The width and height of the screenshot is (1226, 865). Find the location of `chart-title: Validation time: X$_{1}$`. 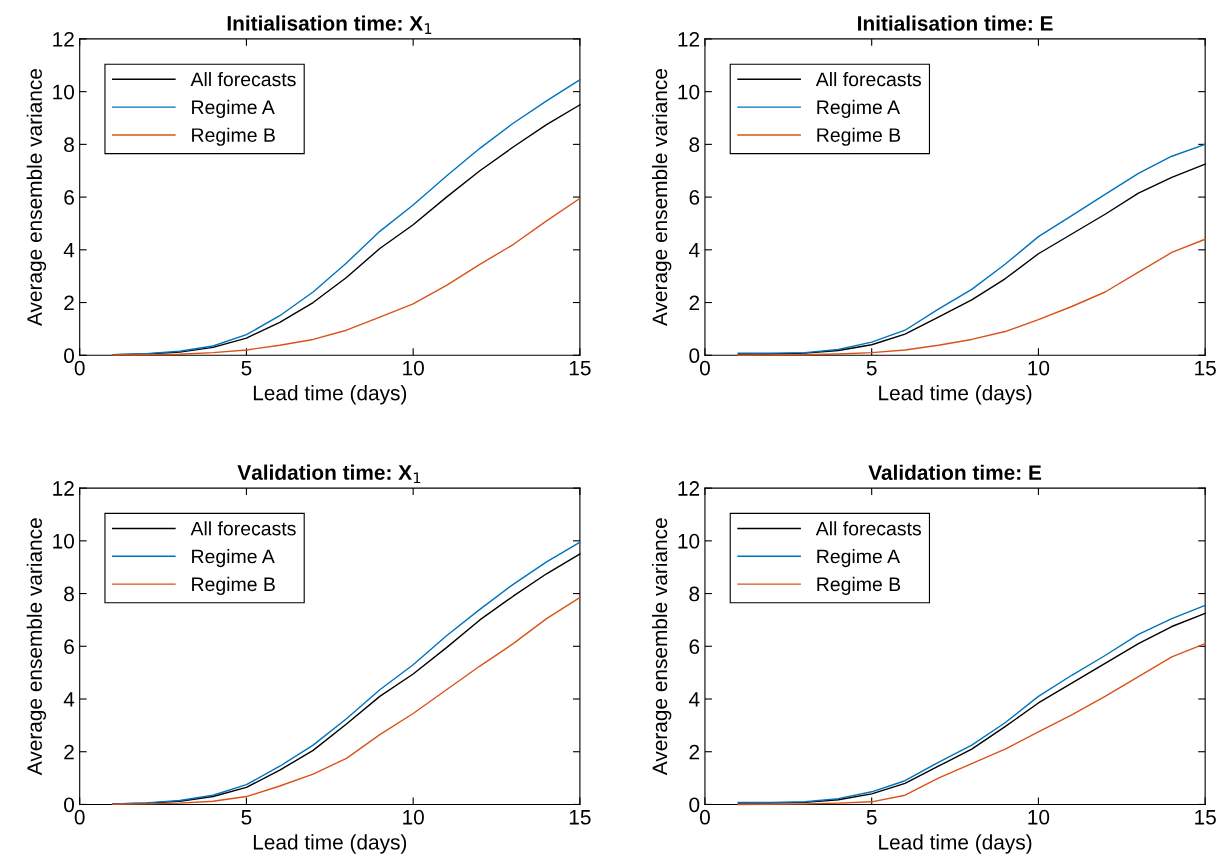

chart-title: Validation time: X$_{1}$ is located at coordinates (329, 474).